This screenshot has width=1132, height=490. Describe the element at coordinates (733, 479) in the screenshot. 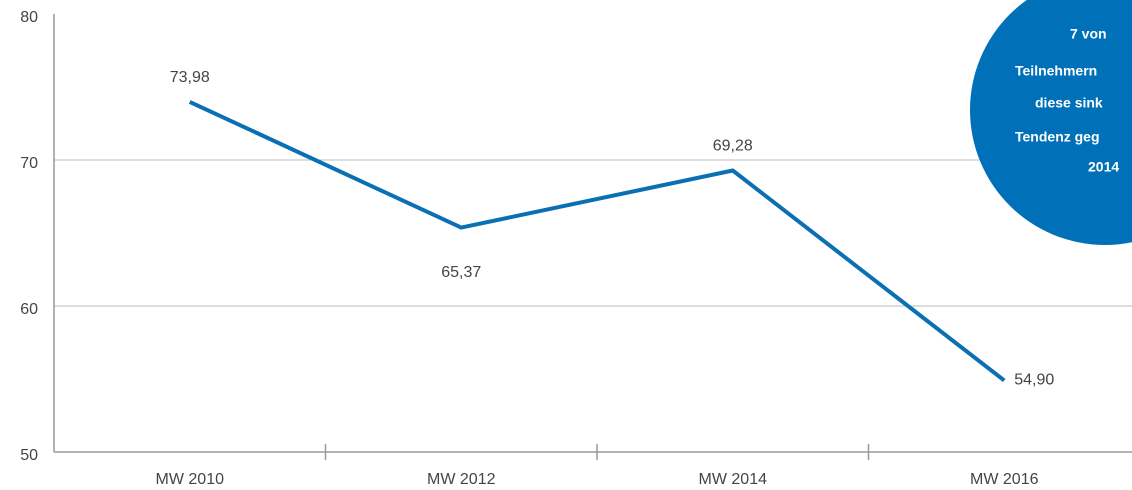

I see `x-tick-label: MW 2014` at that location.